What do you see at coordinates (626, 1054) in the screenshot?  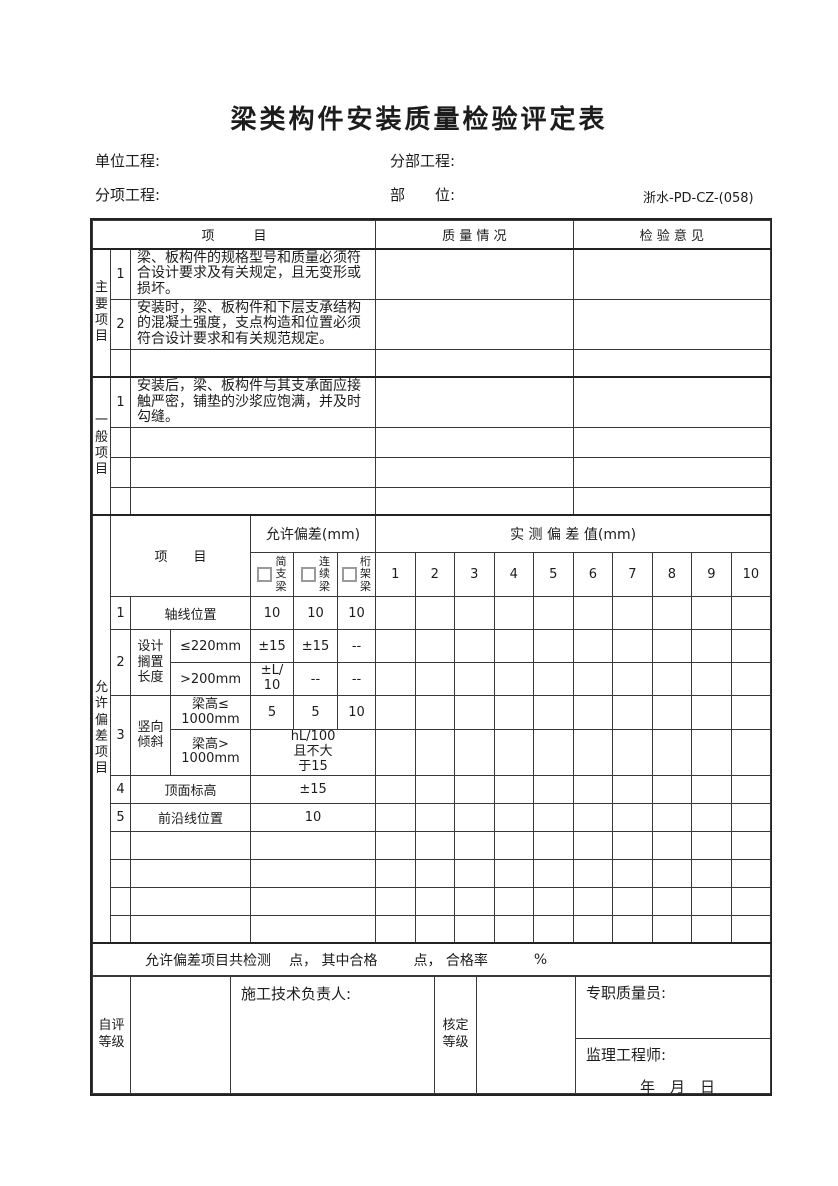 I see `supervisor-sign-cell: 监理工程师:` at bounding box center [626, 1054].